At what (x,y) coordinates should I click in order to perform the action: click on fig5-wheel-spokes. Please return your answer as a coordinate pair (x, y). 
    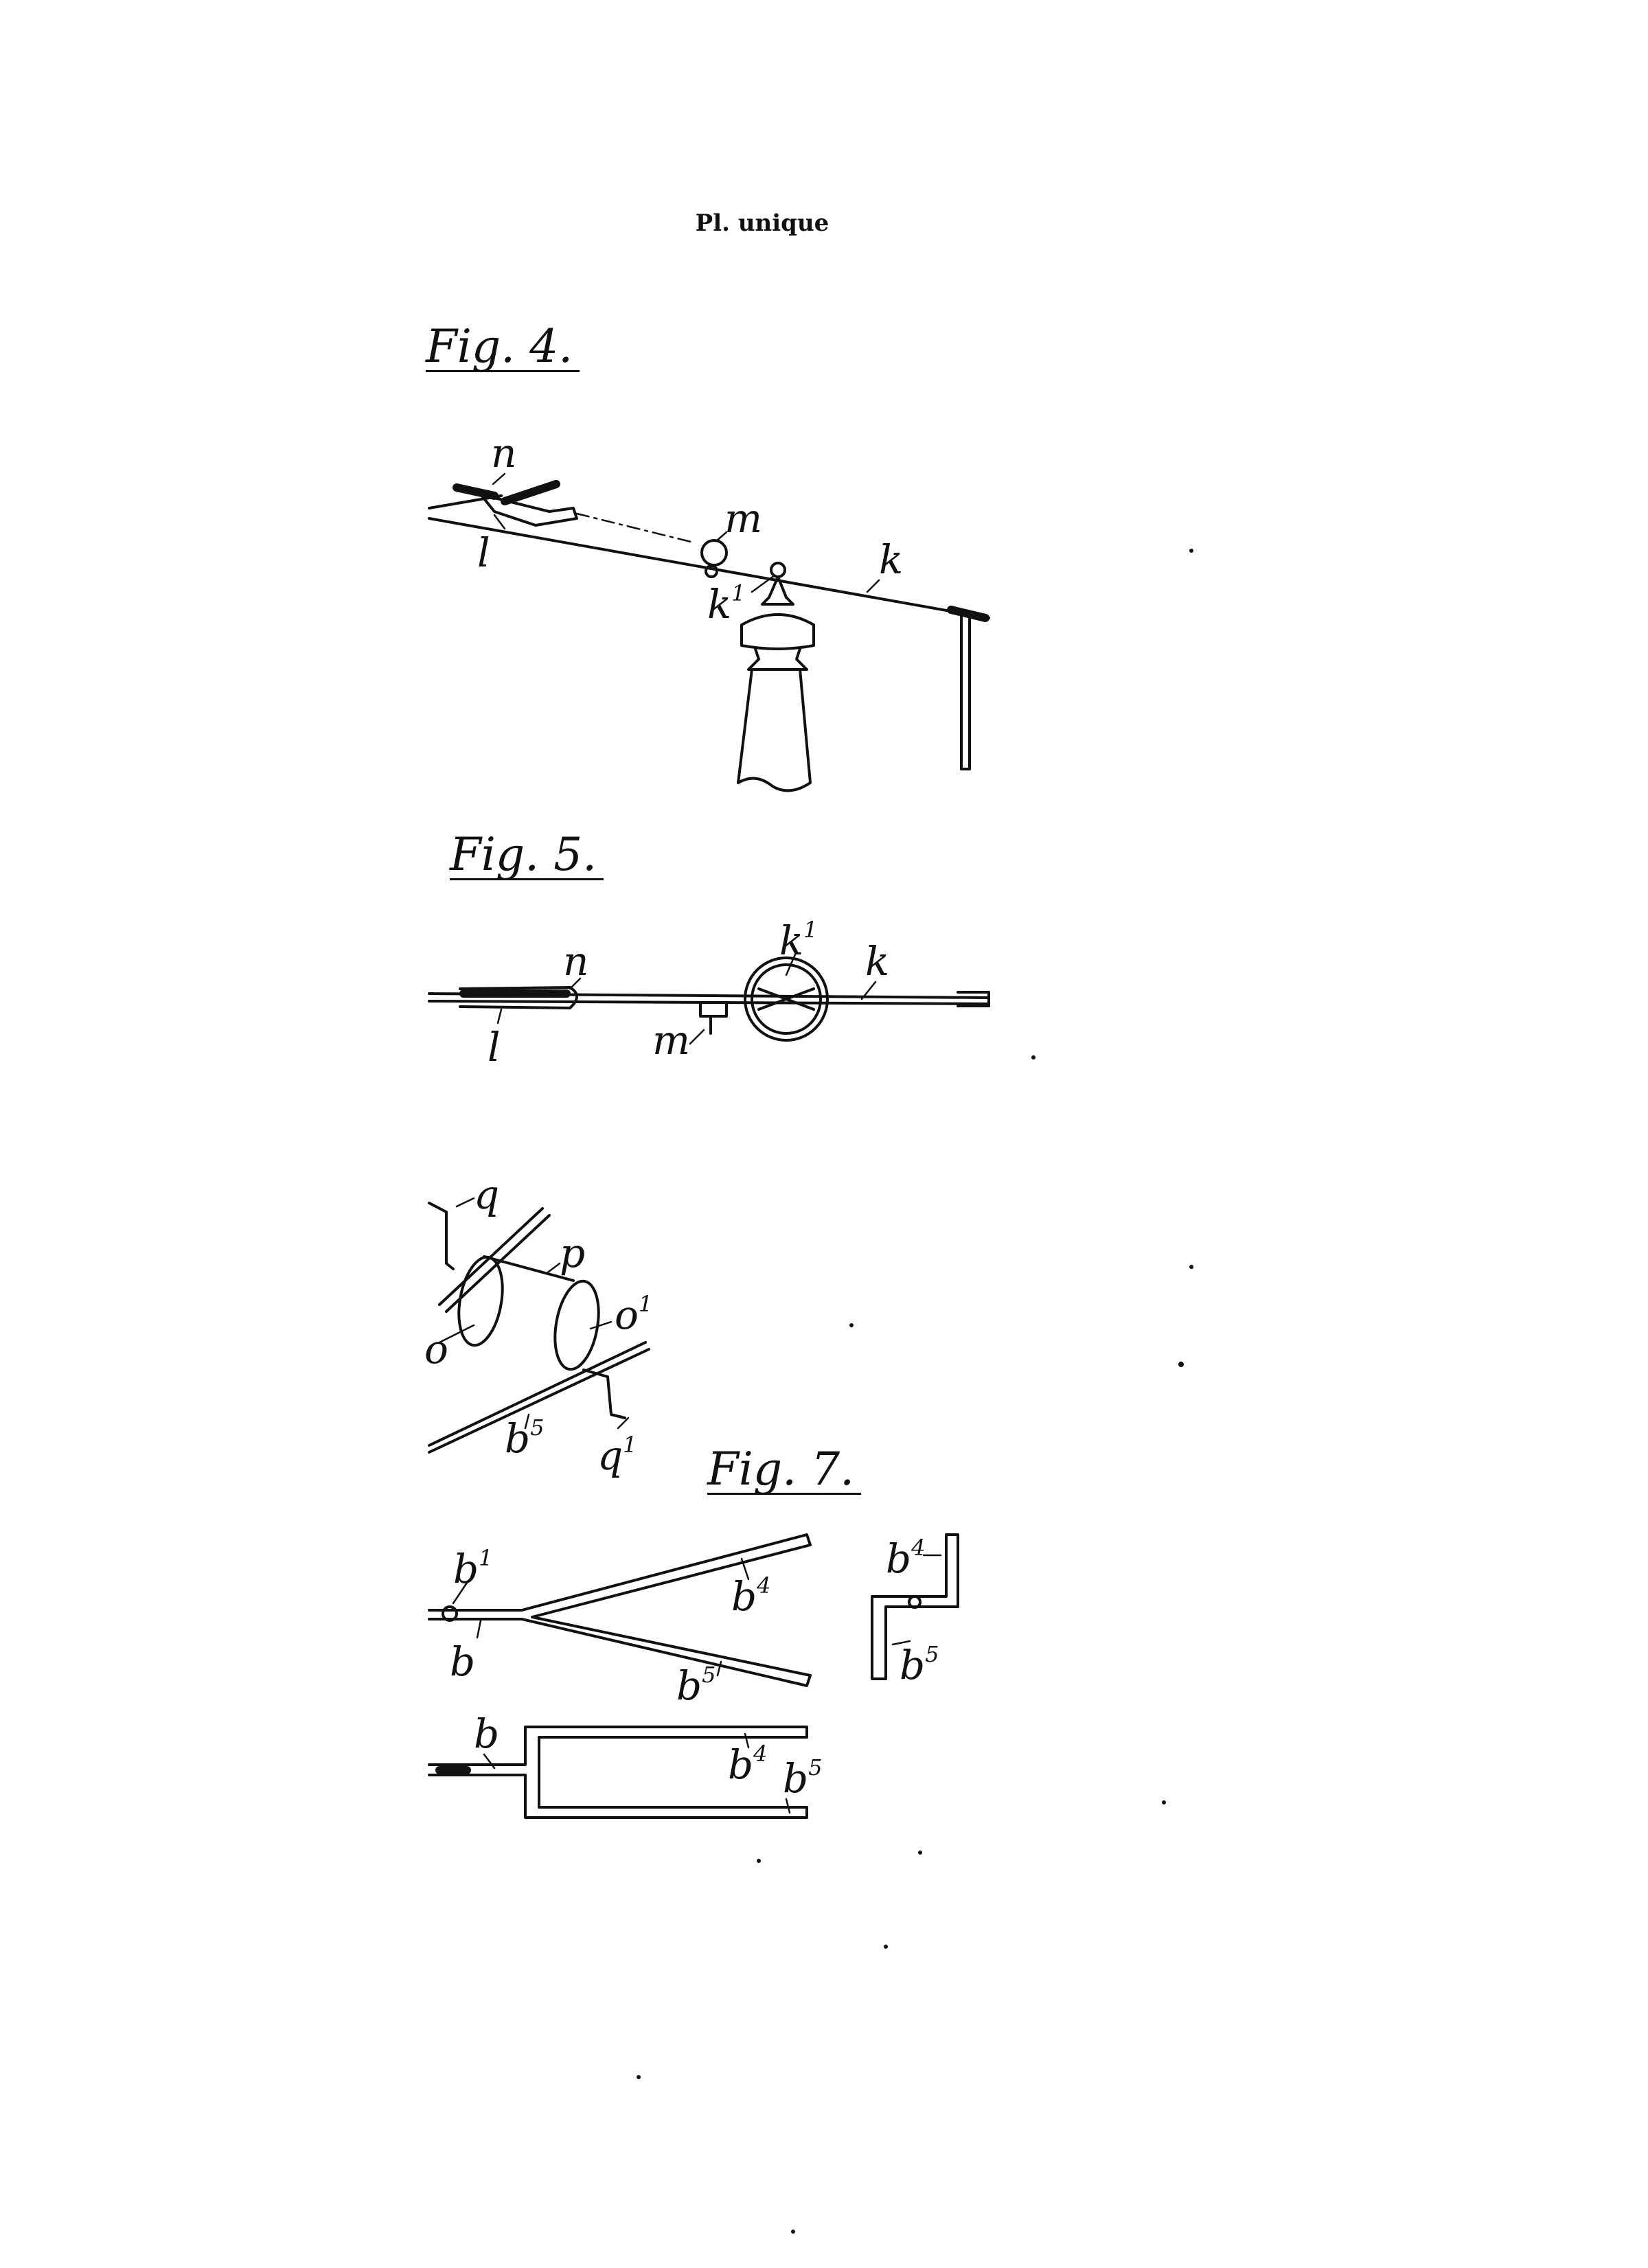
    Looking at the image, I should click on (786, 999).